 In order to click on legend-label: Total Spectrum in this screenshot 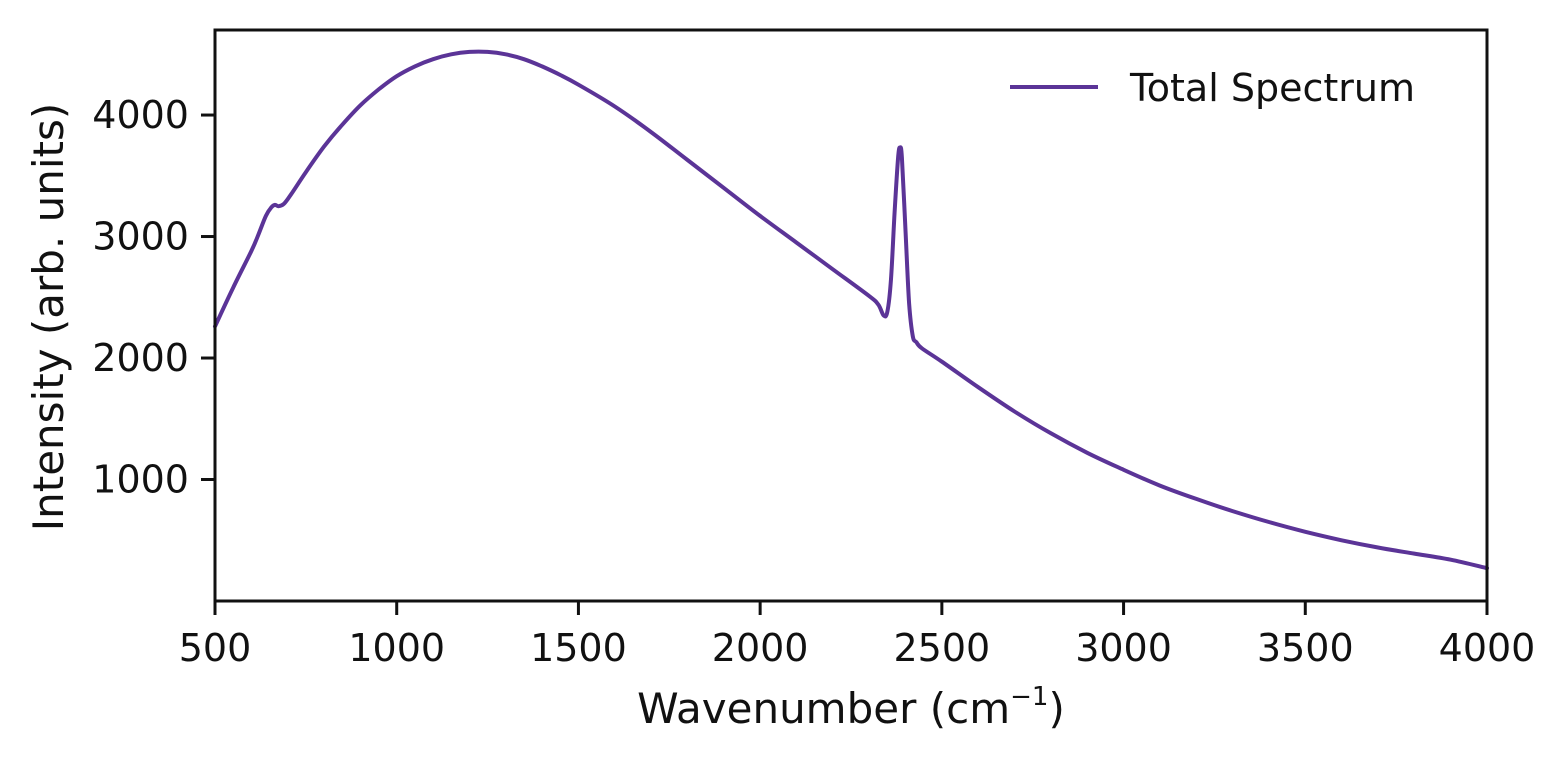, I will do `click(1272, 88)`.